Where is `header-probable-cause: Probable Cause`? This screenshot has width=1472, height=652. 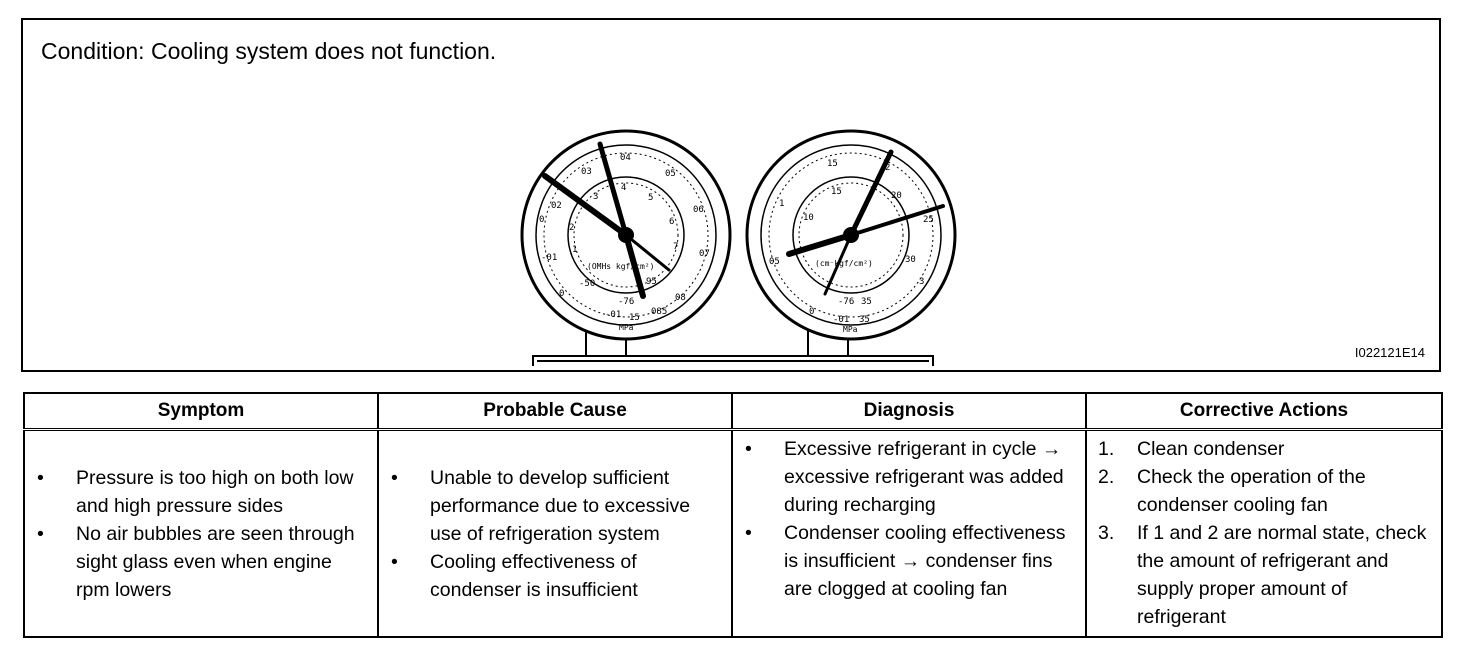 header-probable-cause: Probable Cause is located at coordinates (555, 411).